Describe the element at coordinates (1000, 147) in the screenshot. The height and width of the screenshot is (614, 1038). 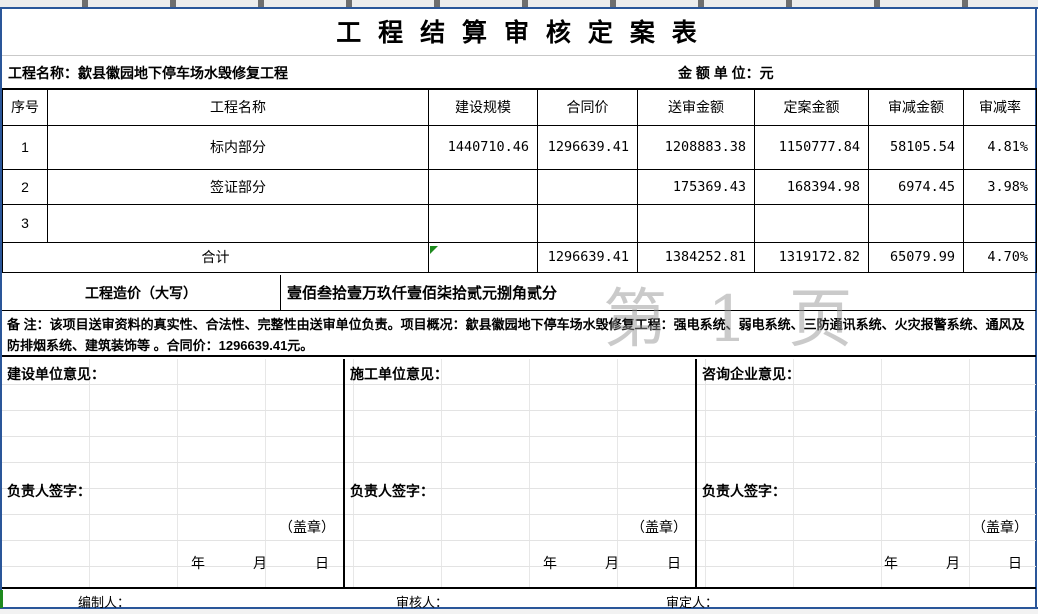
I see `cell-r1-rate: 4.81%` at that location.